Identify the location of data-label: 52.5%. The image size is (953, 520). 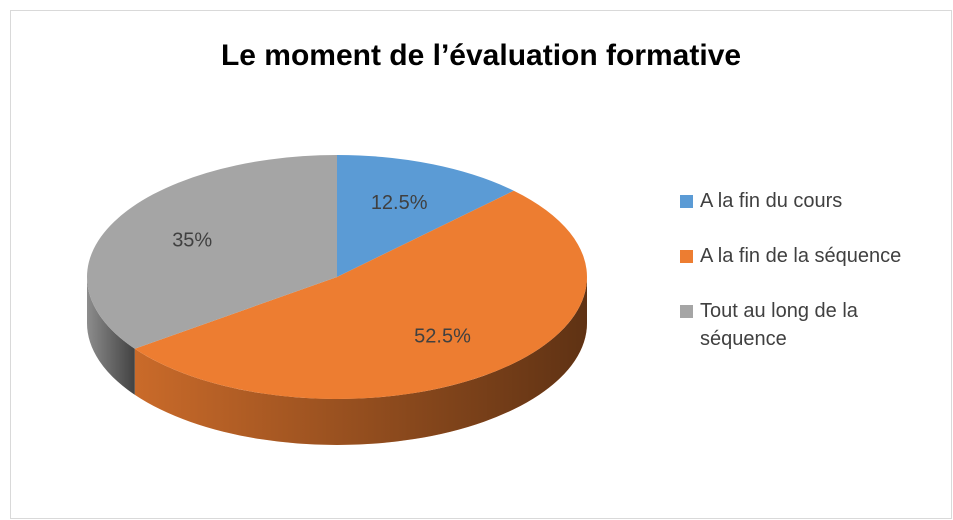
(442, 337).